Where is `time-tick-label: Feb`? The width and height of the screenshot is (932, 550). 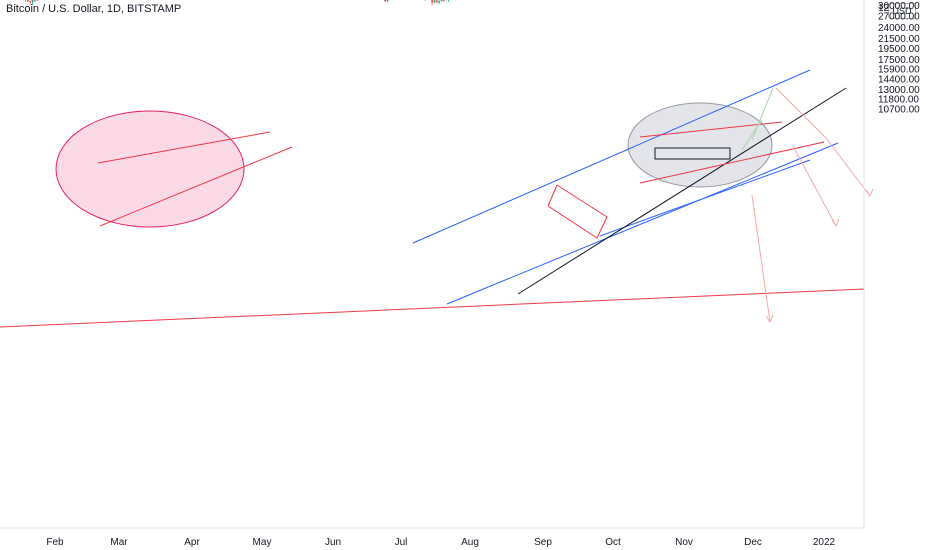 time-tick-label: Feb is located at coordinates (55, 542).